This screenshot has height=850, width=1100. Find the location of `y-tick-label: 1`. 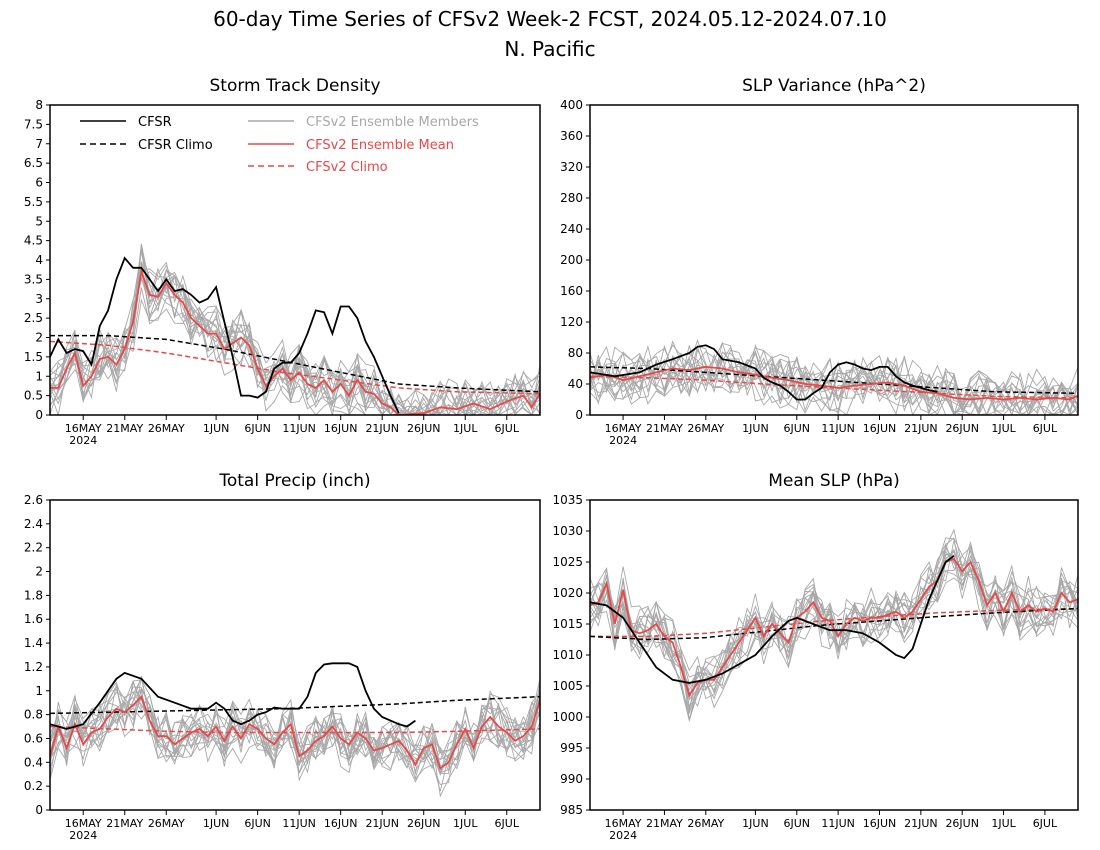

y-tick-label: 1 is located at coordinates (39, 691).